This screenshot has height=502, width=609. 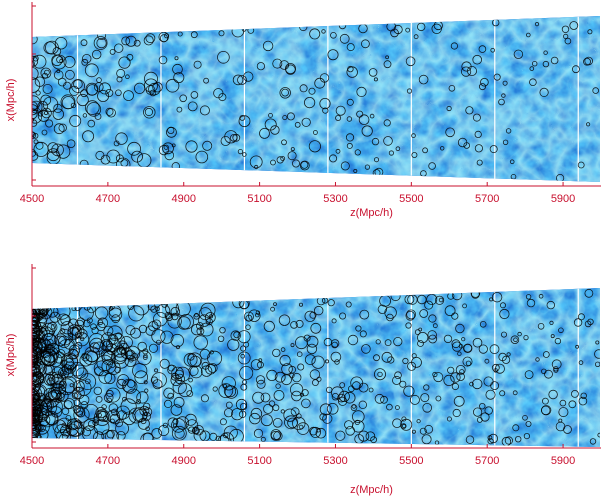 I want to click on x-tick-label: 4900, so click(x=183, y=199).